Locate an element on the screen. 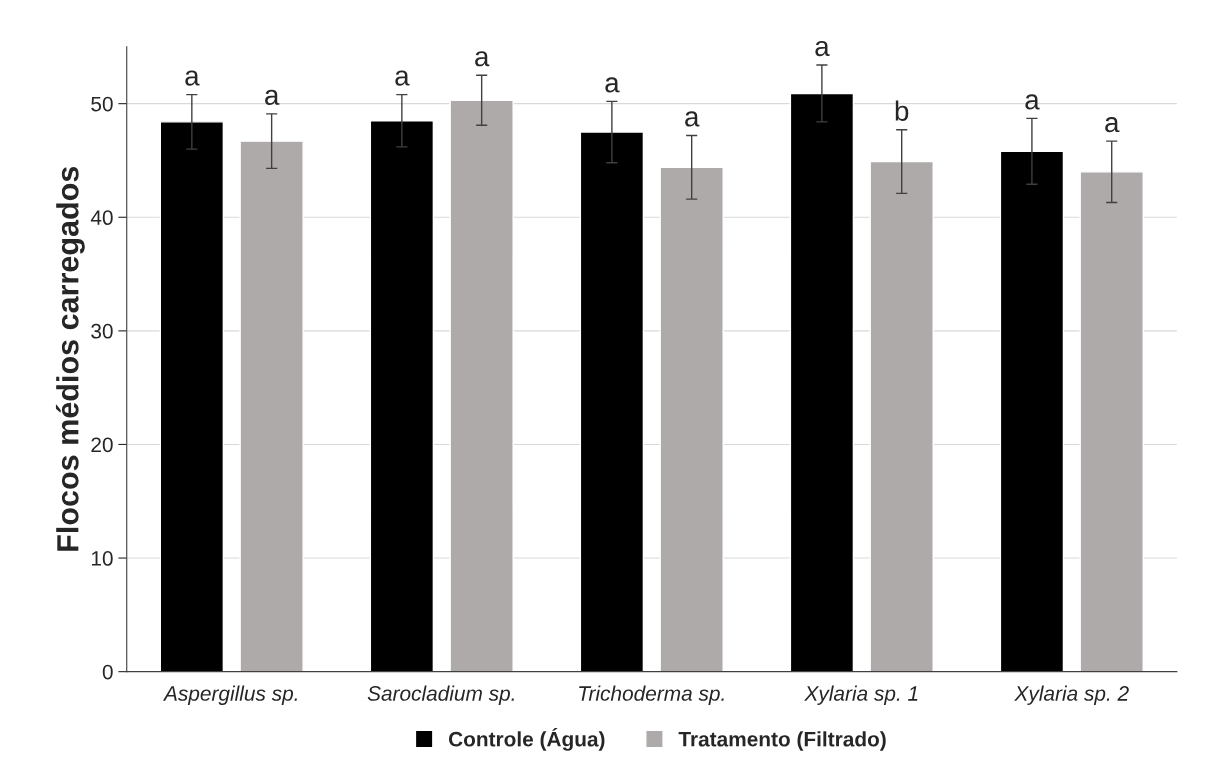 This screenshot has width=1207, height=781. y-tick-label: 10 is located at coordinates (102, 558).